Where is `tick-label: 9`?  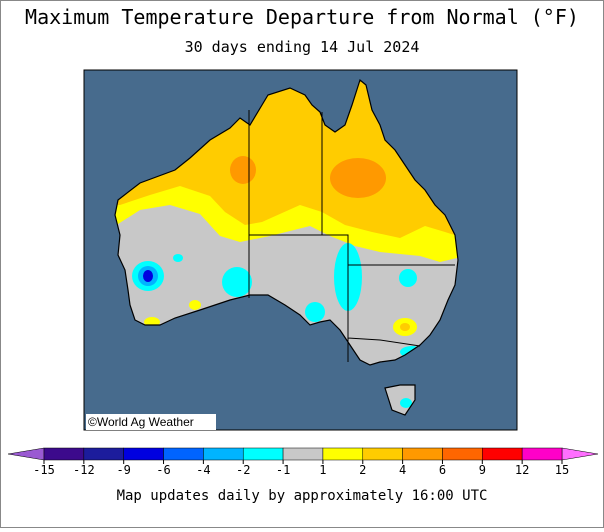 tick-label: 9 is located at coordinates (482, 470).